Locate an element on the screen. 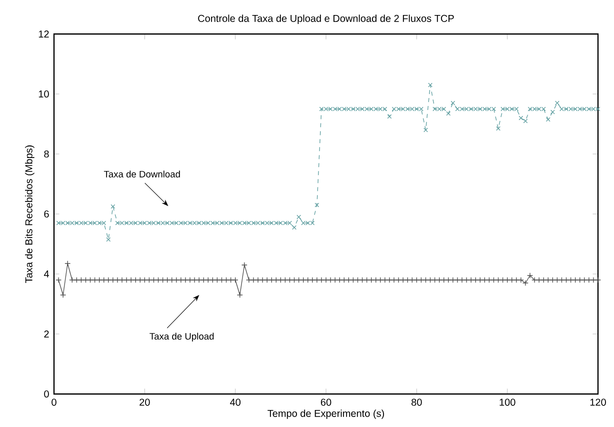 This screenshot has height=427, width=614. x-tick-label: 20 is located at coordinates (145, 402).